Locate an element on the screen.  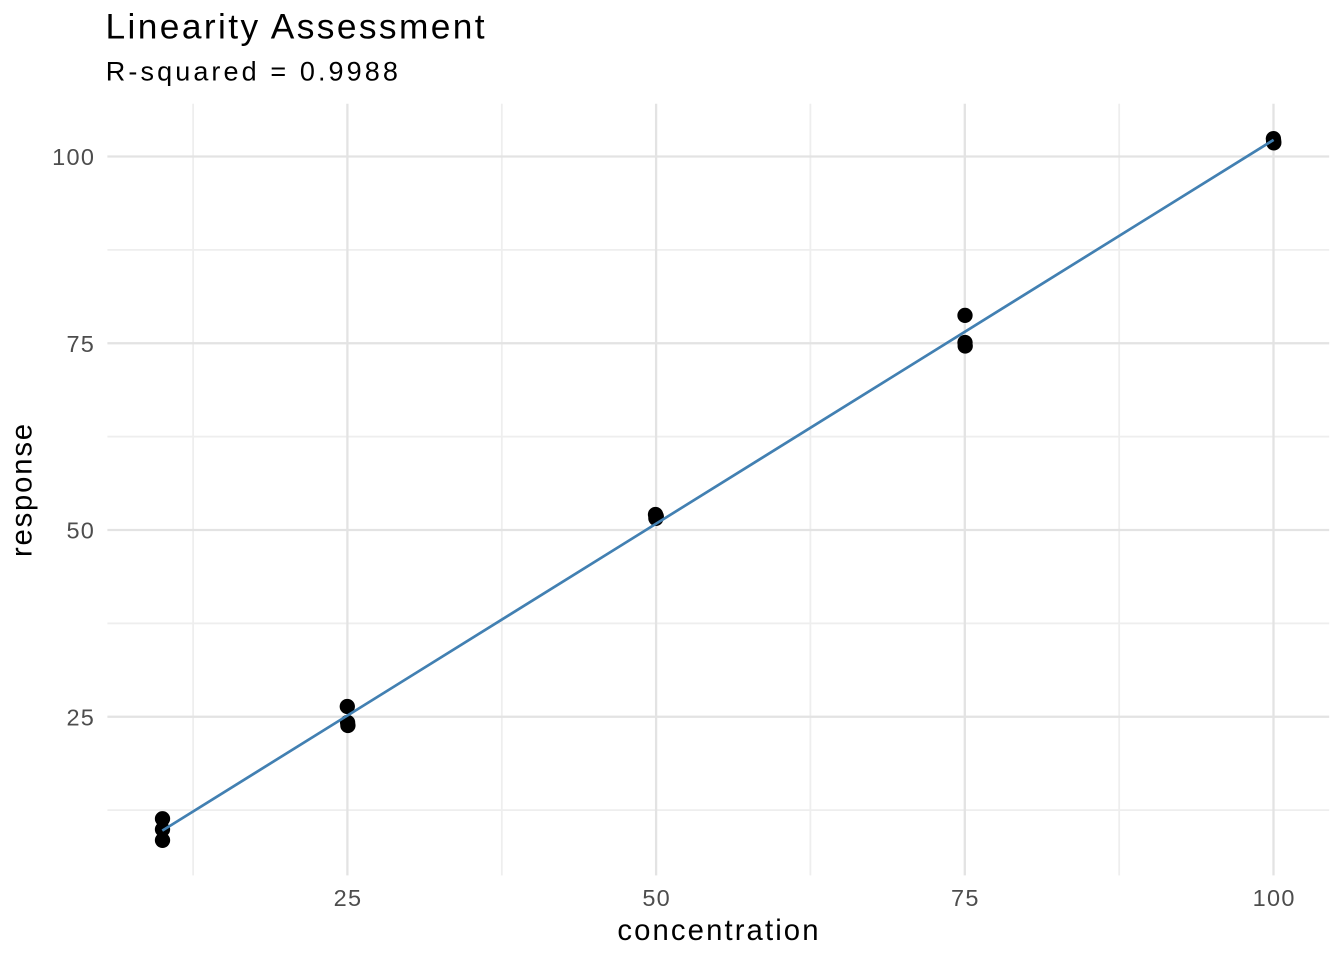
svg-text: Linearity Assessment is located at coordinates (297, 27).